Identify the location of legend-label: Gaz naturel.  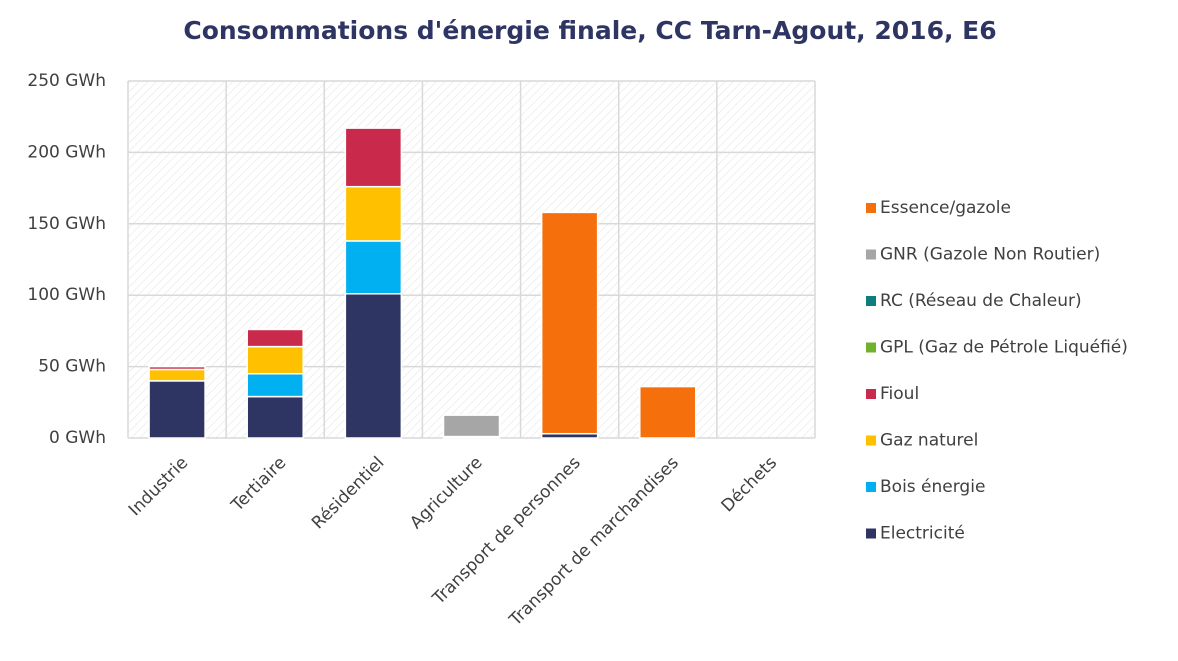
(929, 441).